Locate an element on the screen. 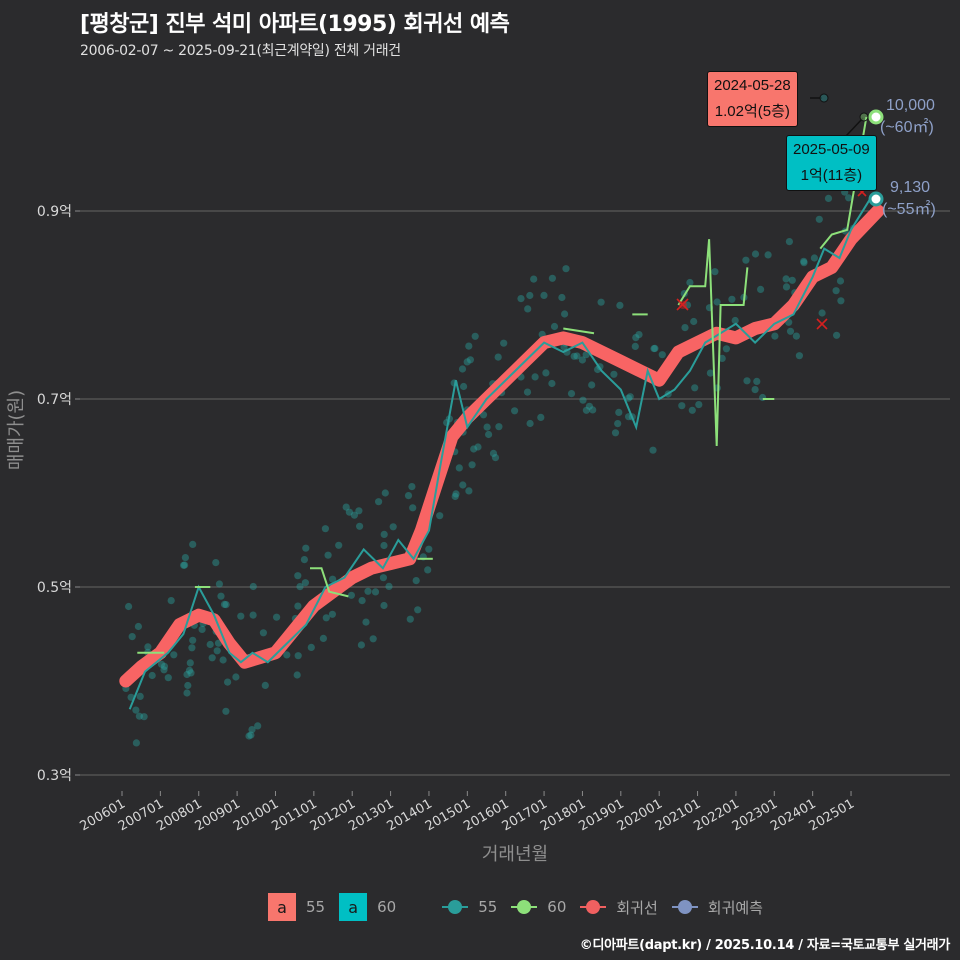  end-label-area: (~55㎡) is located at coordinates (909, 209).